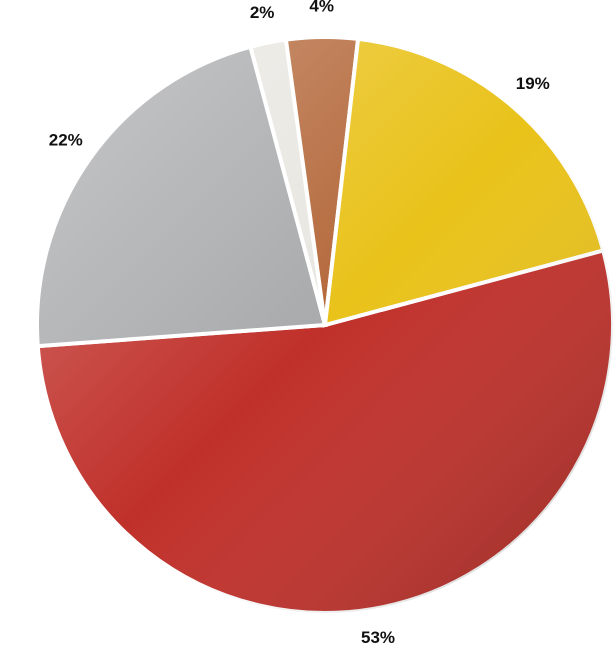 This screenshot has height=652, width=614. Describe the element at coordinates (533, 83) in the screenshot. I see `slice-label: 19%` at that location.